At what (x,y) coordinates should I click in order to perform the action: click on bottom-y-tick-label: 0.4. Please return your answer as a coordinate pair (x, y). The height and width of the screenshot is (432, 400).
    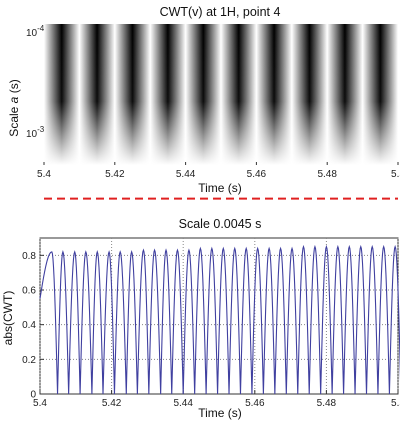
    Looking at the image, I should click on (29, 325).